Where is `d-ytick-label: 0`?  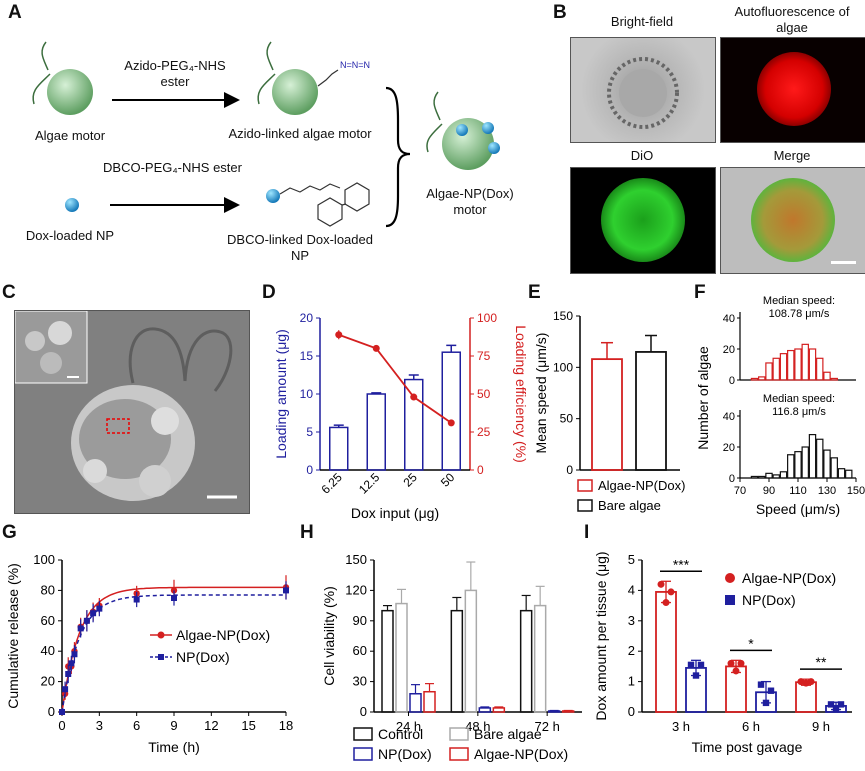
d-ytick-label: 0 is located at coordinates (309, 470).